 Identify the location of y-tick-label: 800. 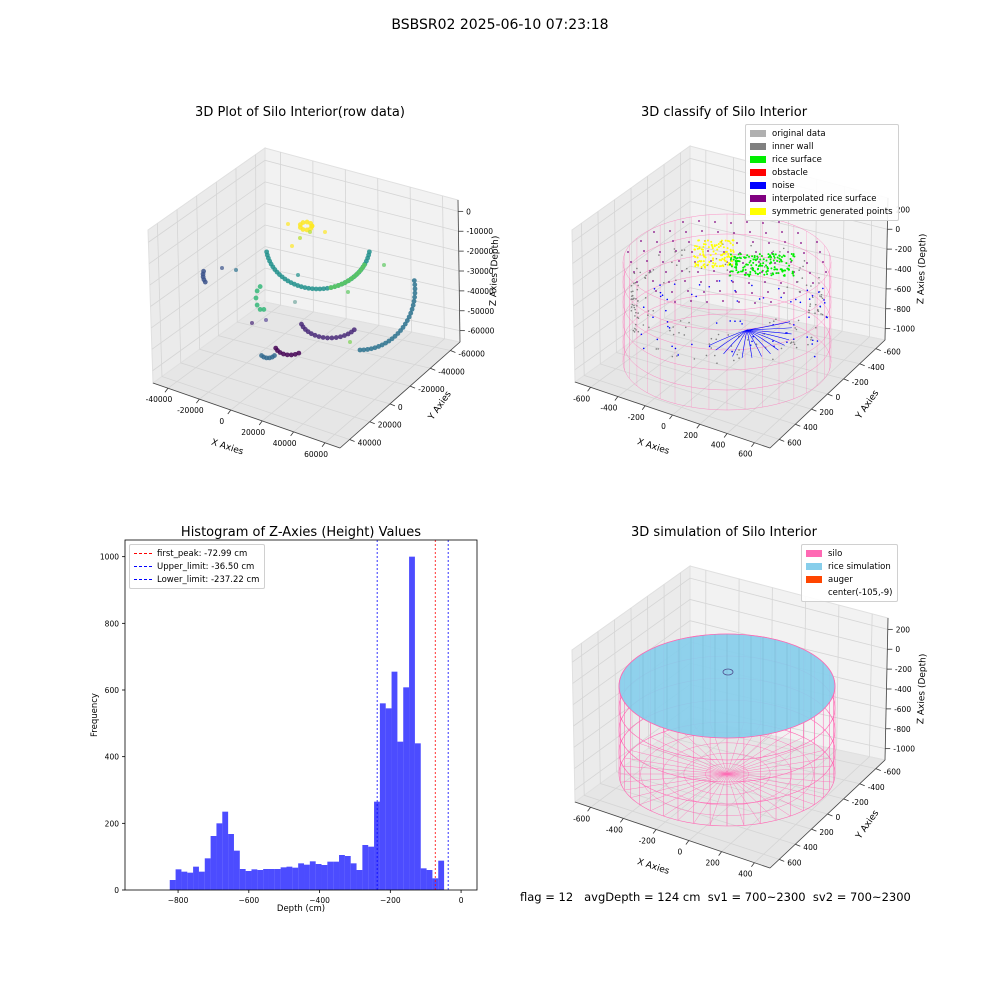
(112, 623).